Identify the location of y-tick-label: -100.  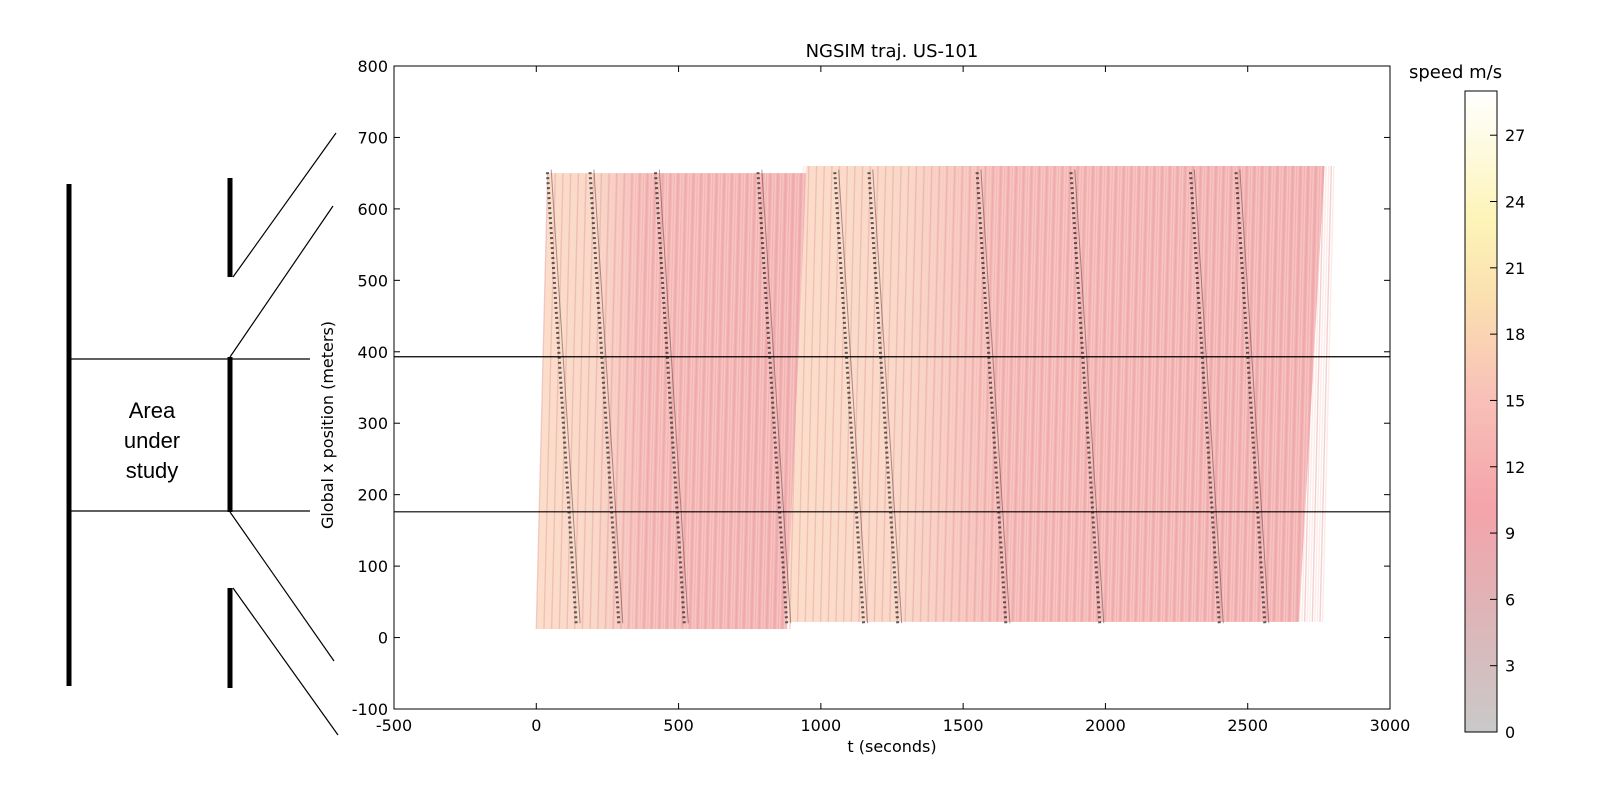
(370, 709).